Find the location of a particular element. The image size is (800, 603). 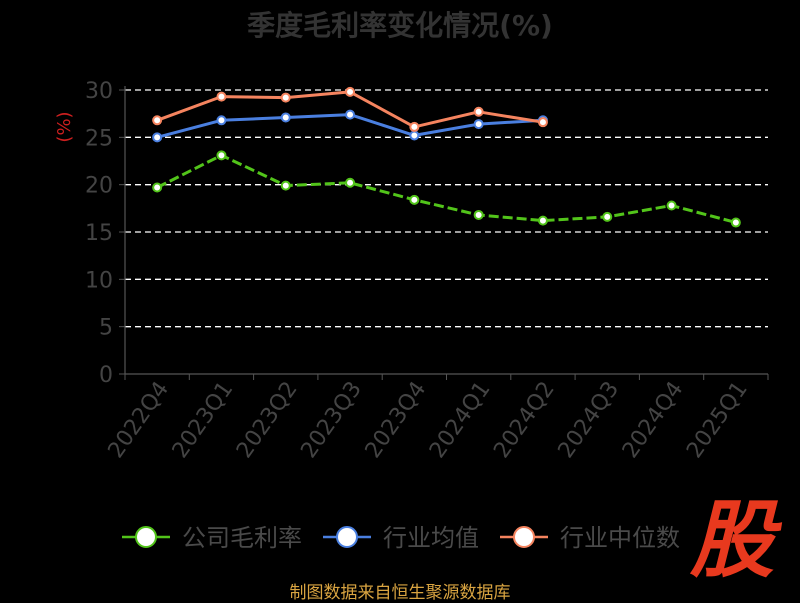

source-footer: 制图数据来自恒生聚源数据库 is located at coordinates (400, 593).